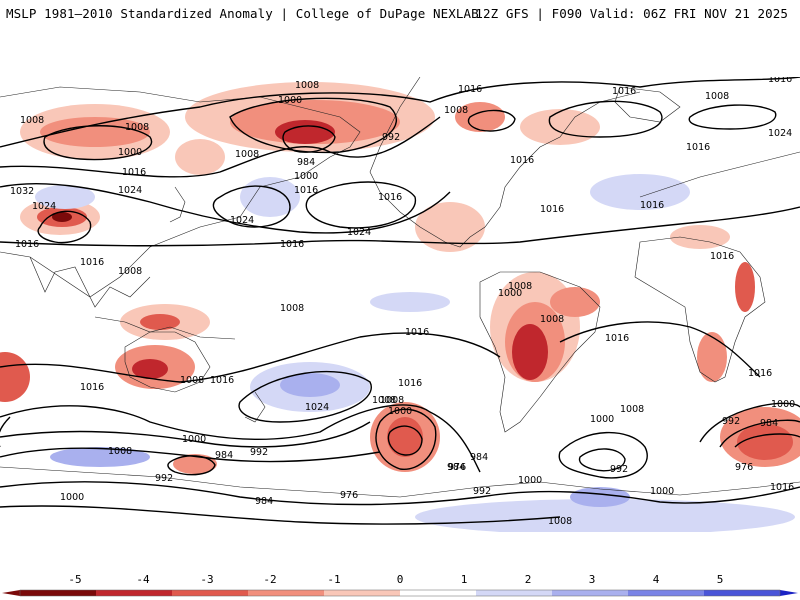 This screenshot has width=800, height=600. I want to click on colorbar-tick-label: -1, so click(333, 579).